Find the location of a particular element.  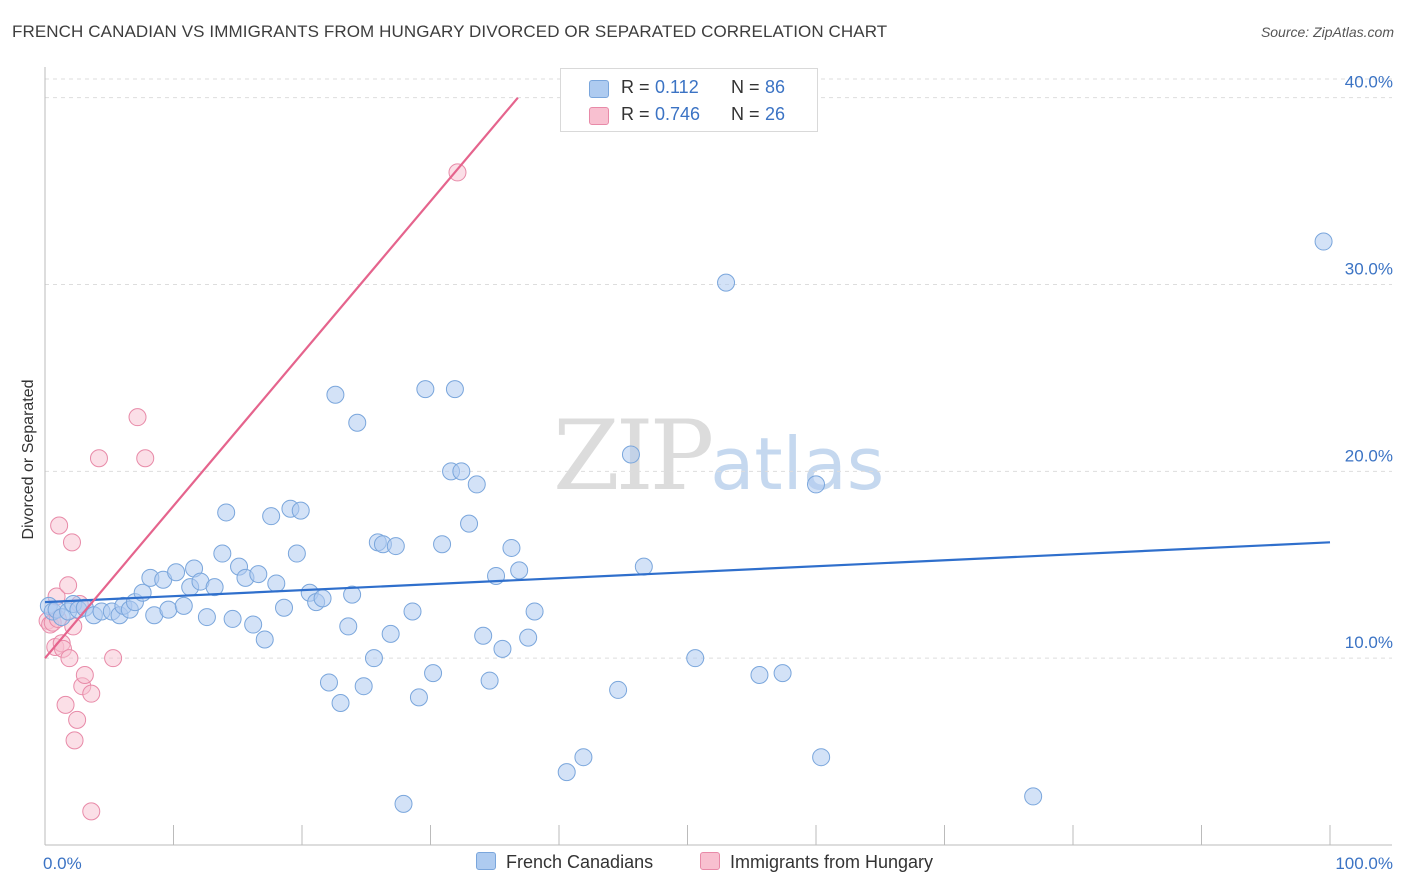

bottom-legend-label: Immigrants from Hungary is located at coordinates (832, 862).